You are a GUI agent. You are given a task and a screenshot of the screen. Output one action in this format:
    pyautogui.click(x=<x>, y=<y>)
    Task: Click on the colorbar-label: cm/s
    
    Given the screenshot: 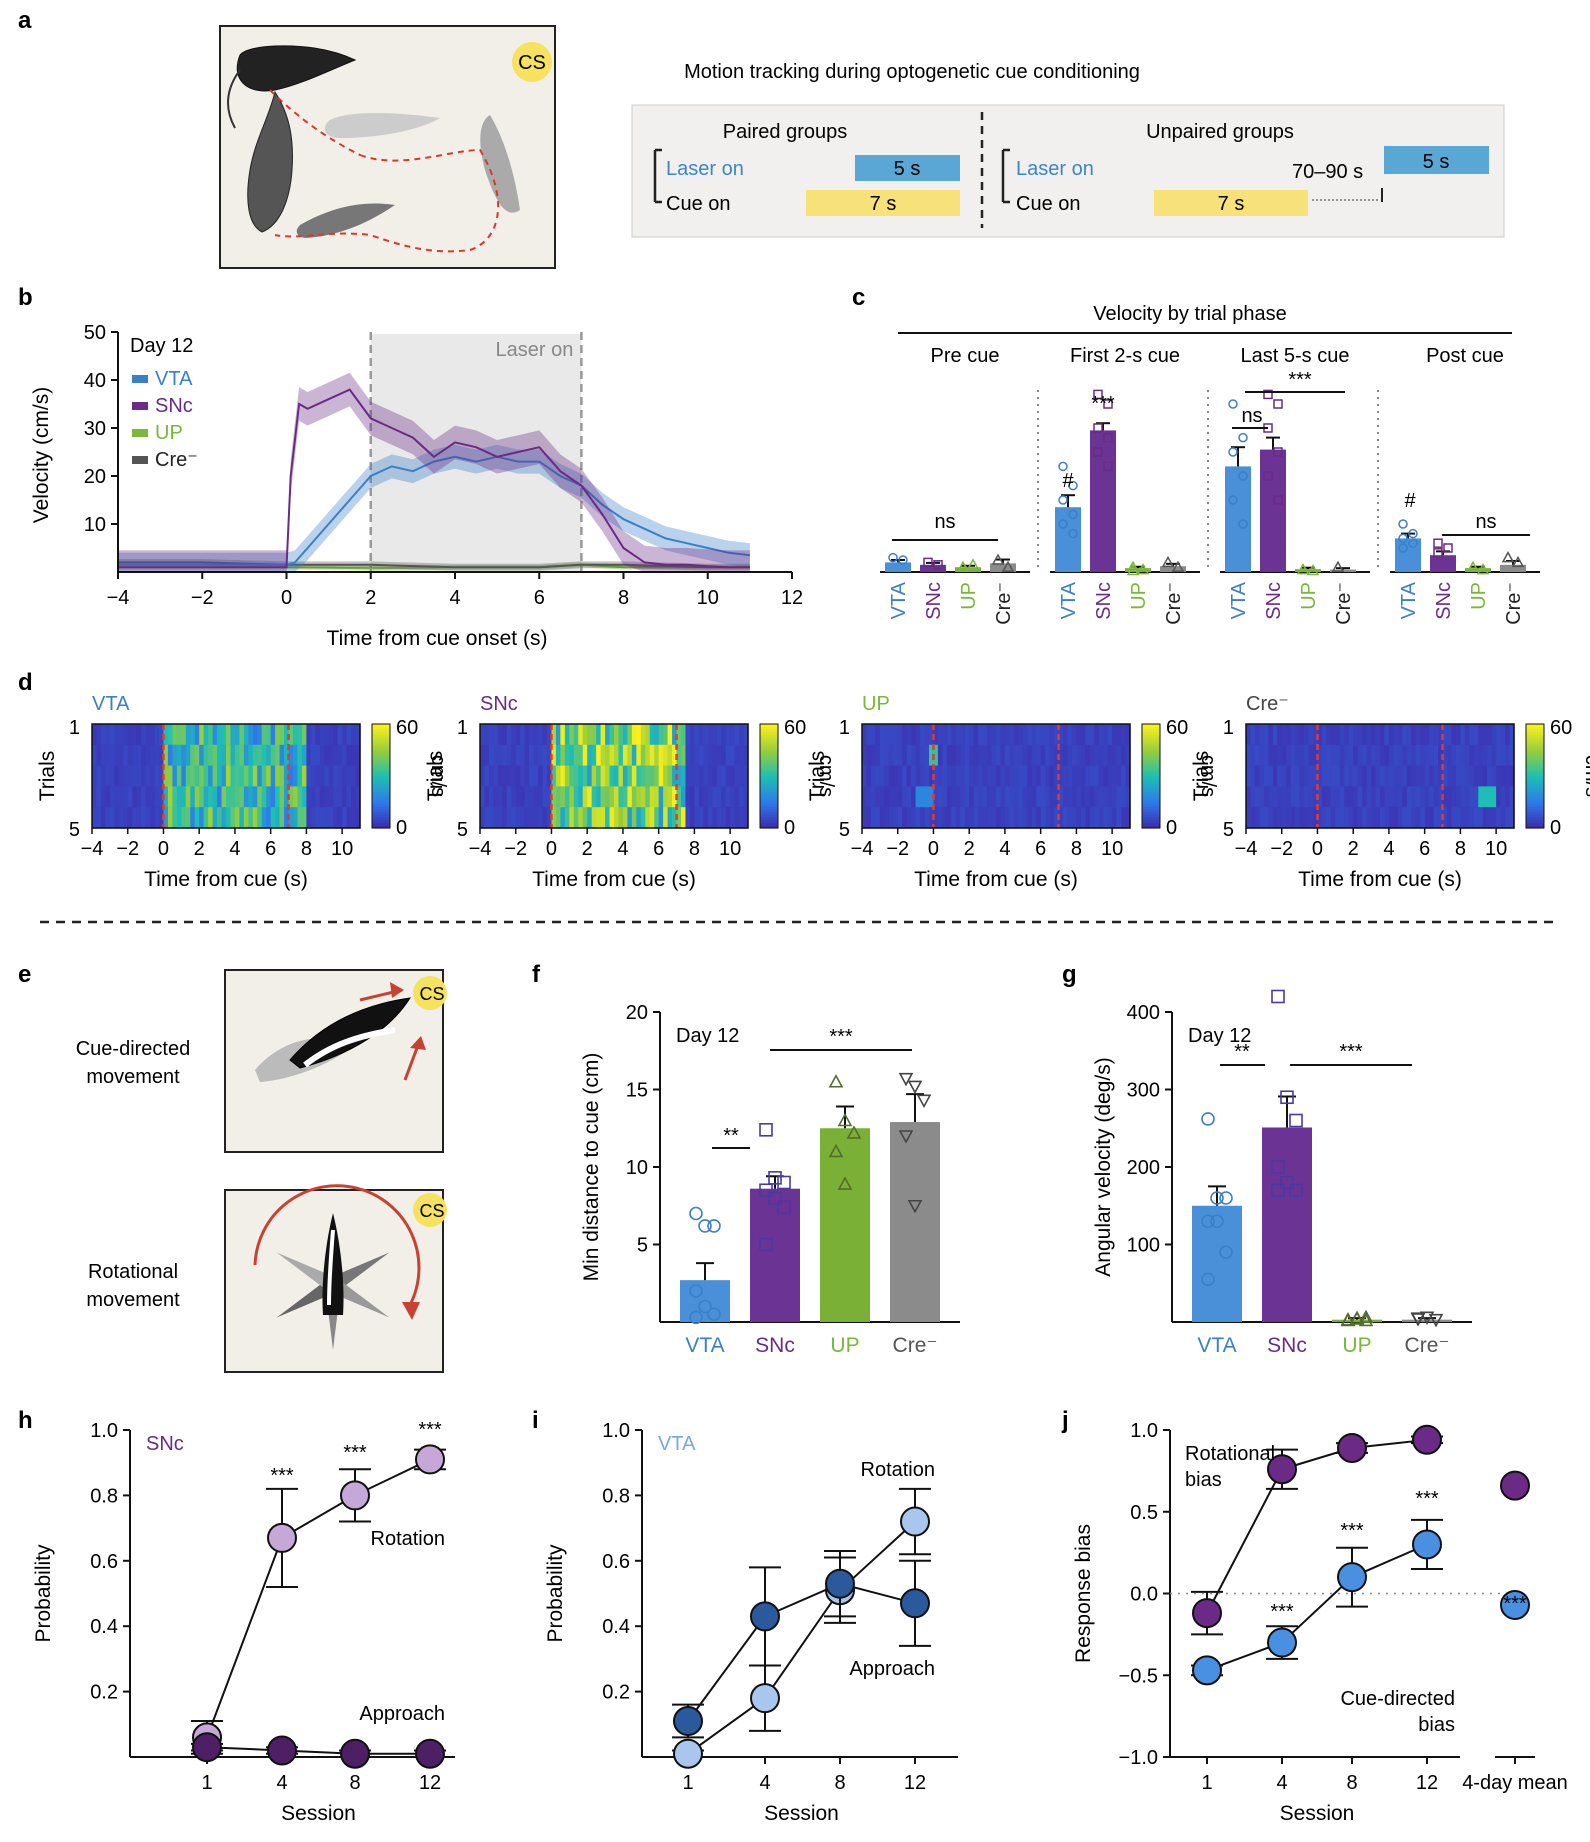 What is the action you would take?
    pyautogui.click(x=438, y=776)
    